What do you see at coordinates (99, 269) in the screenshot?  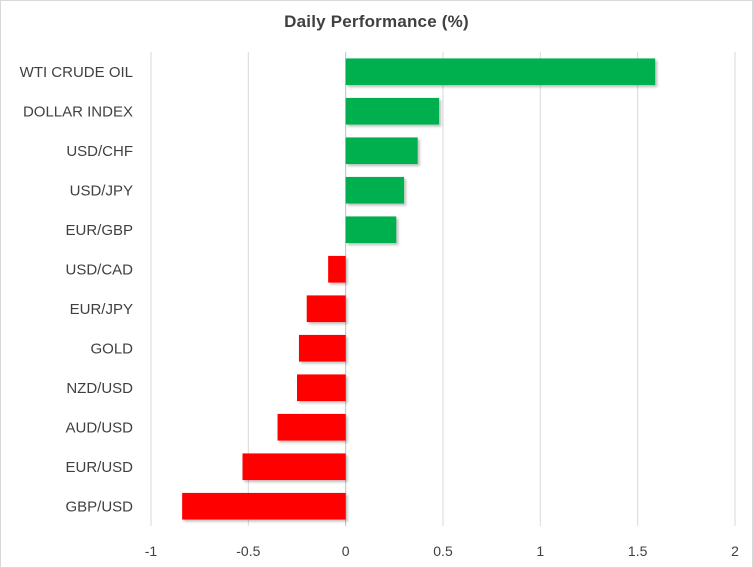 I see `category-label: USD/CAD` at bounding box center [99, 269].